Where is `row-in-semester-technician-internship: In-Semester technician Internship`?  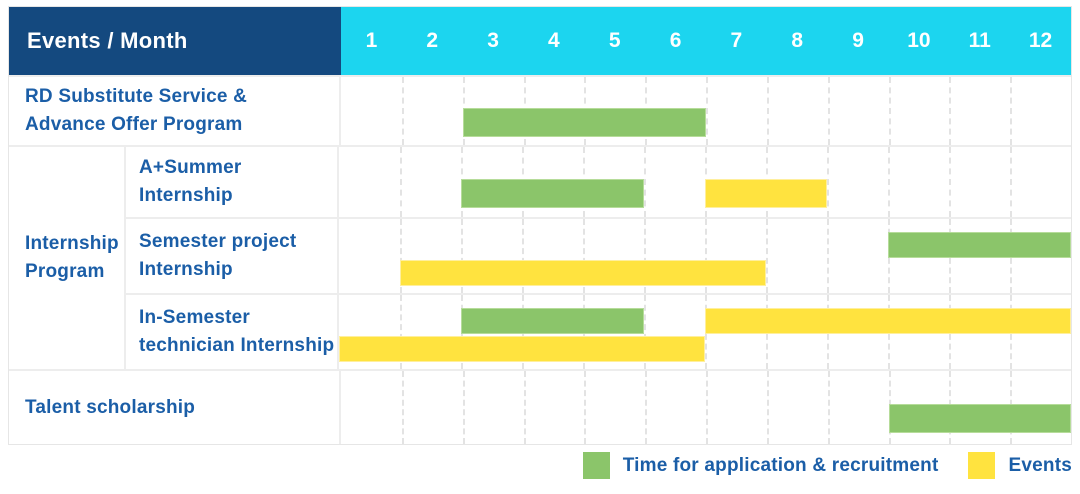 row-in-semester-technician-internship: In-Semester technician Internship is located at coordinates (598, 331).